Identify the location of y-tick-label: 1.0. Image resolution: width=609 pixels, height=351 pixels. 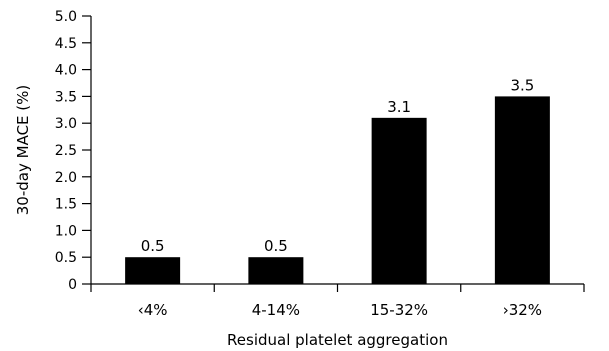
(66, 231).